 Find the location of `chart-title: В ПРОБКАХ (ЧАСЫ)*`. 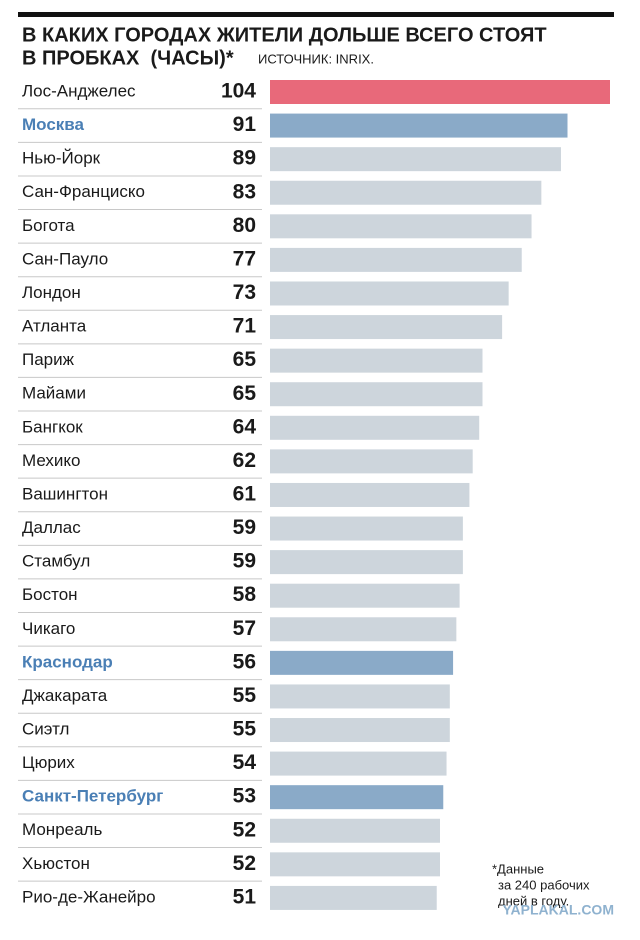

chart-title: В ПРОБКАХ (ЧАСЫ)* is located at coordinates (128, 58).